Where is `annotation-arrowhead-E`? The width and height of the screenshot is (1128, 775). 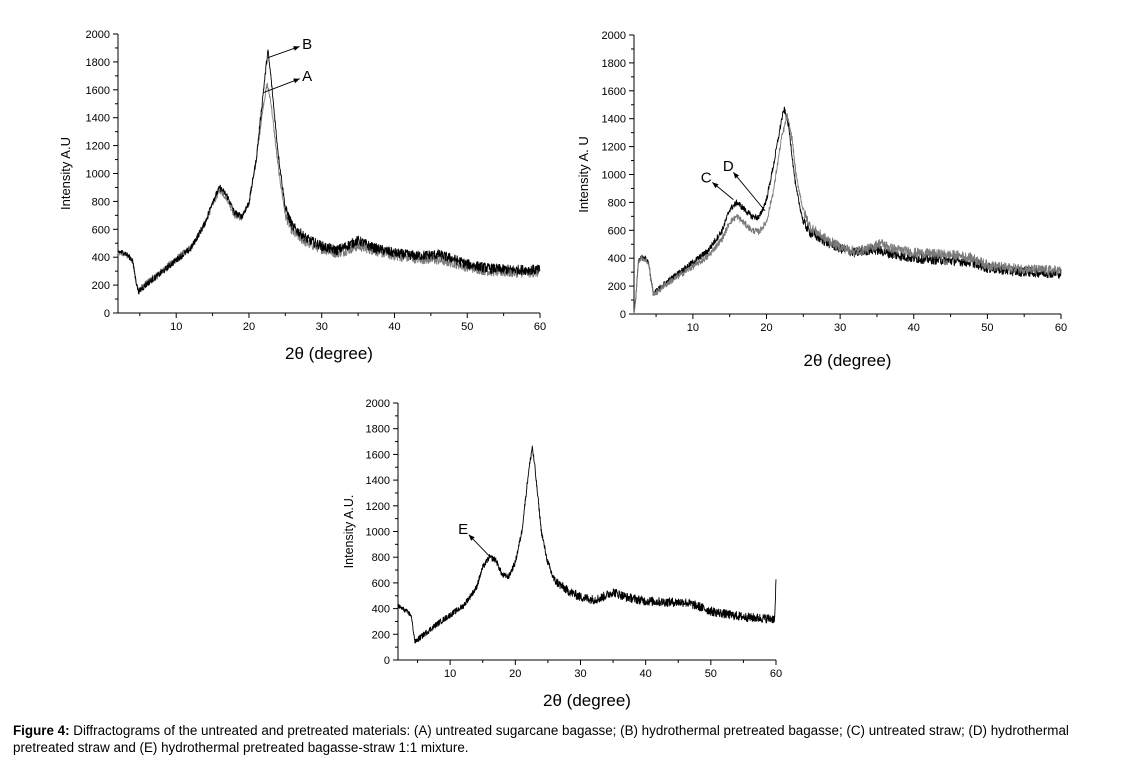
annotation-arrowhead-E is located at coordinates (471, 537).